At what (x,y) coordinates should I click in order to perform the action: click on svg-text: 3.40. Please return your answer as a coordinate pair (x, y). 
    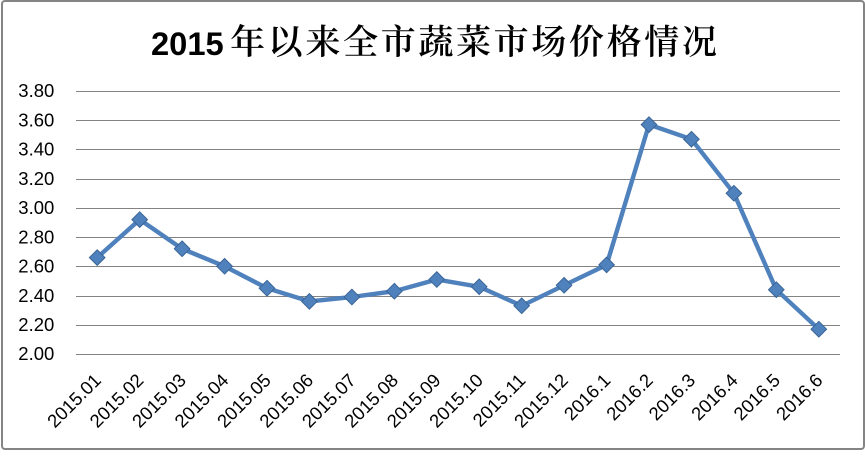
    Looking at the image, I should click on (36, 149).